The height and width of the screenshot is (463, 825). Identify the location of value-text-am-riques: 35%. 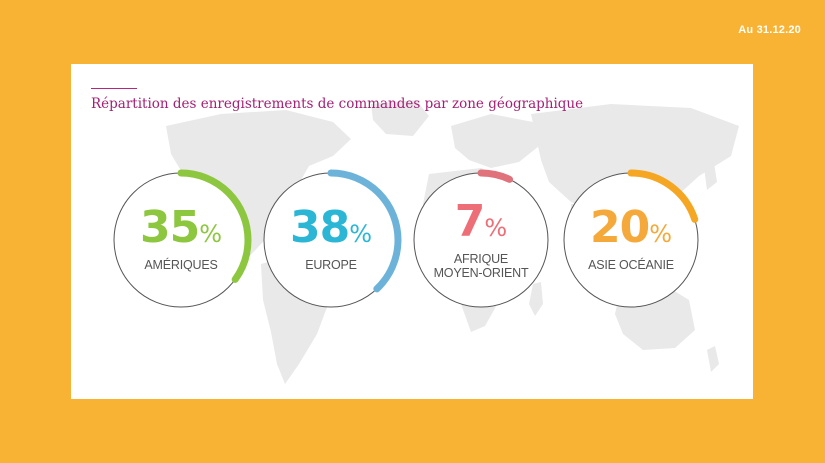
(181, 231).